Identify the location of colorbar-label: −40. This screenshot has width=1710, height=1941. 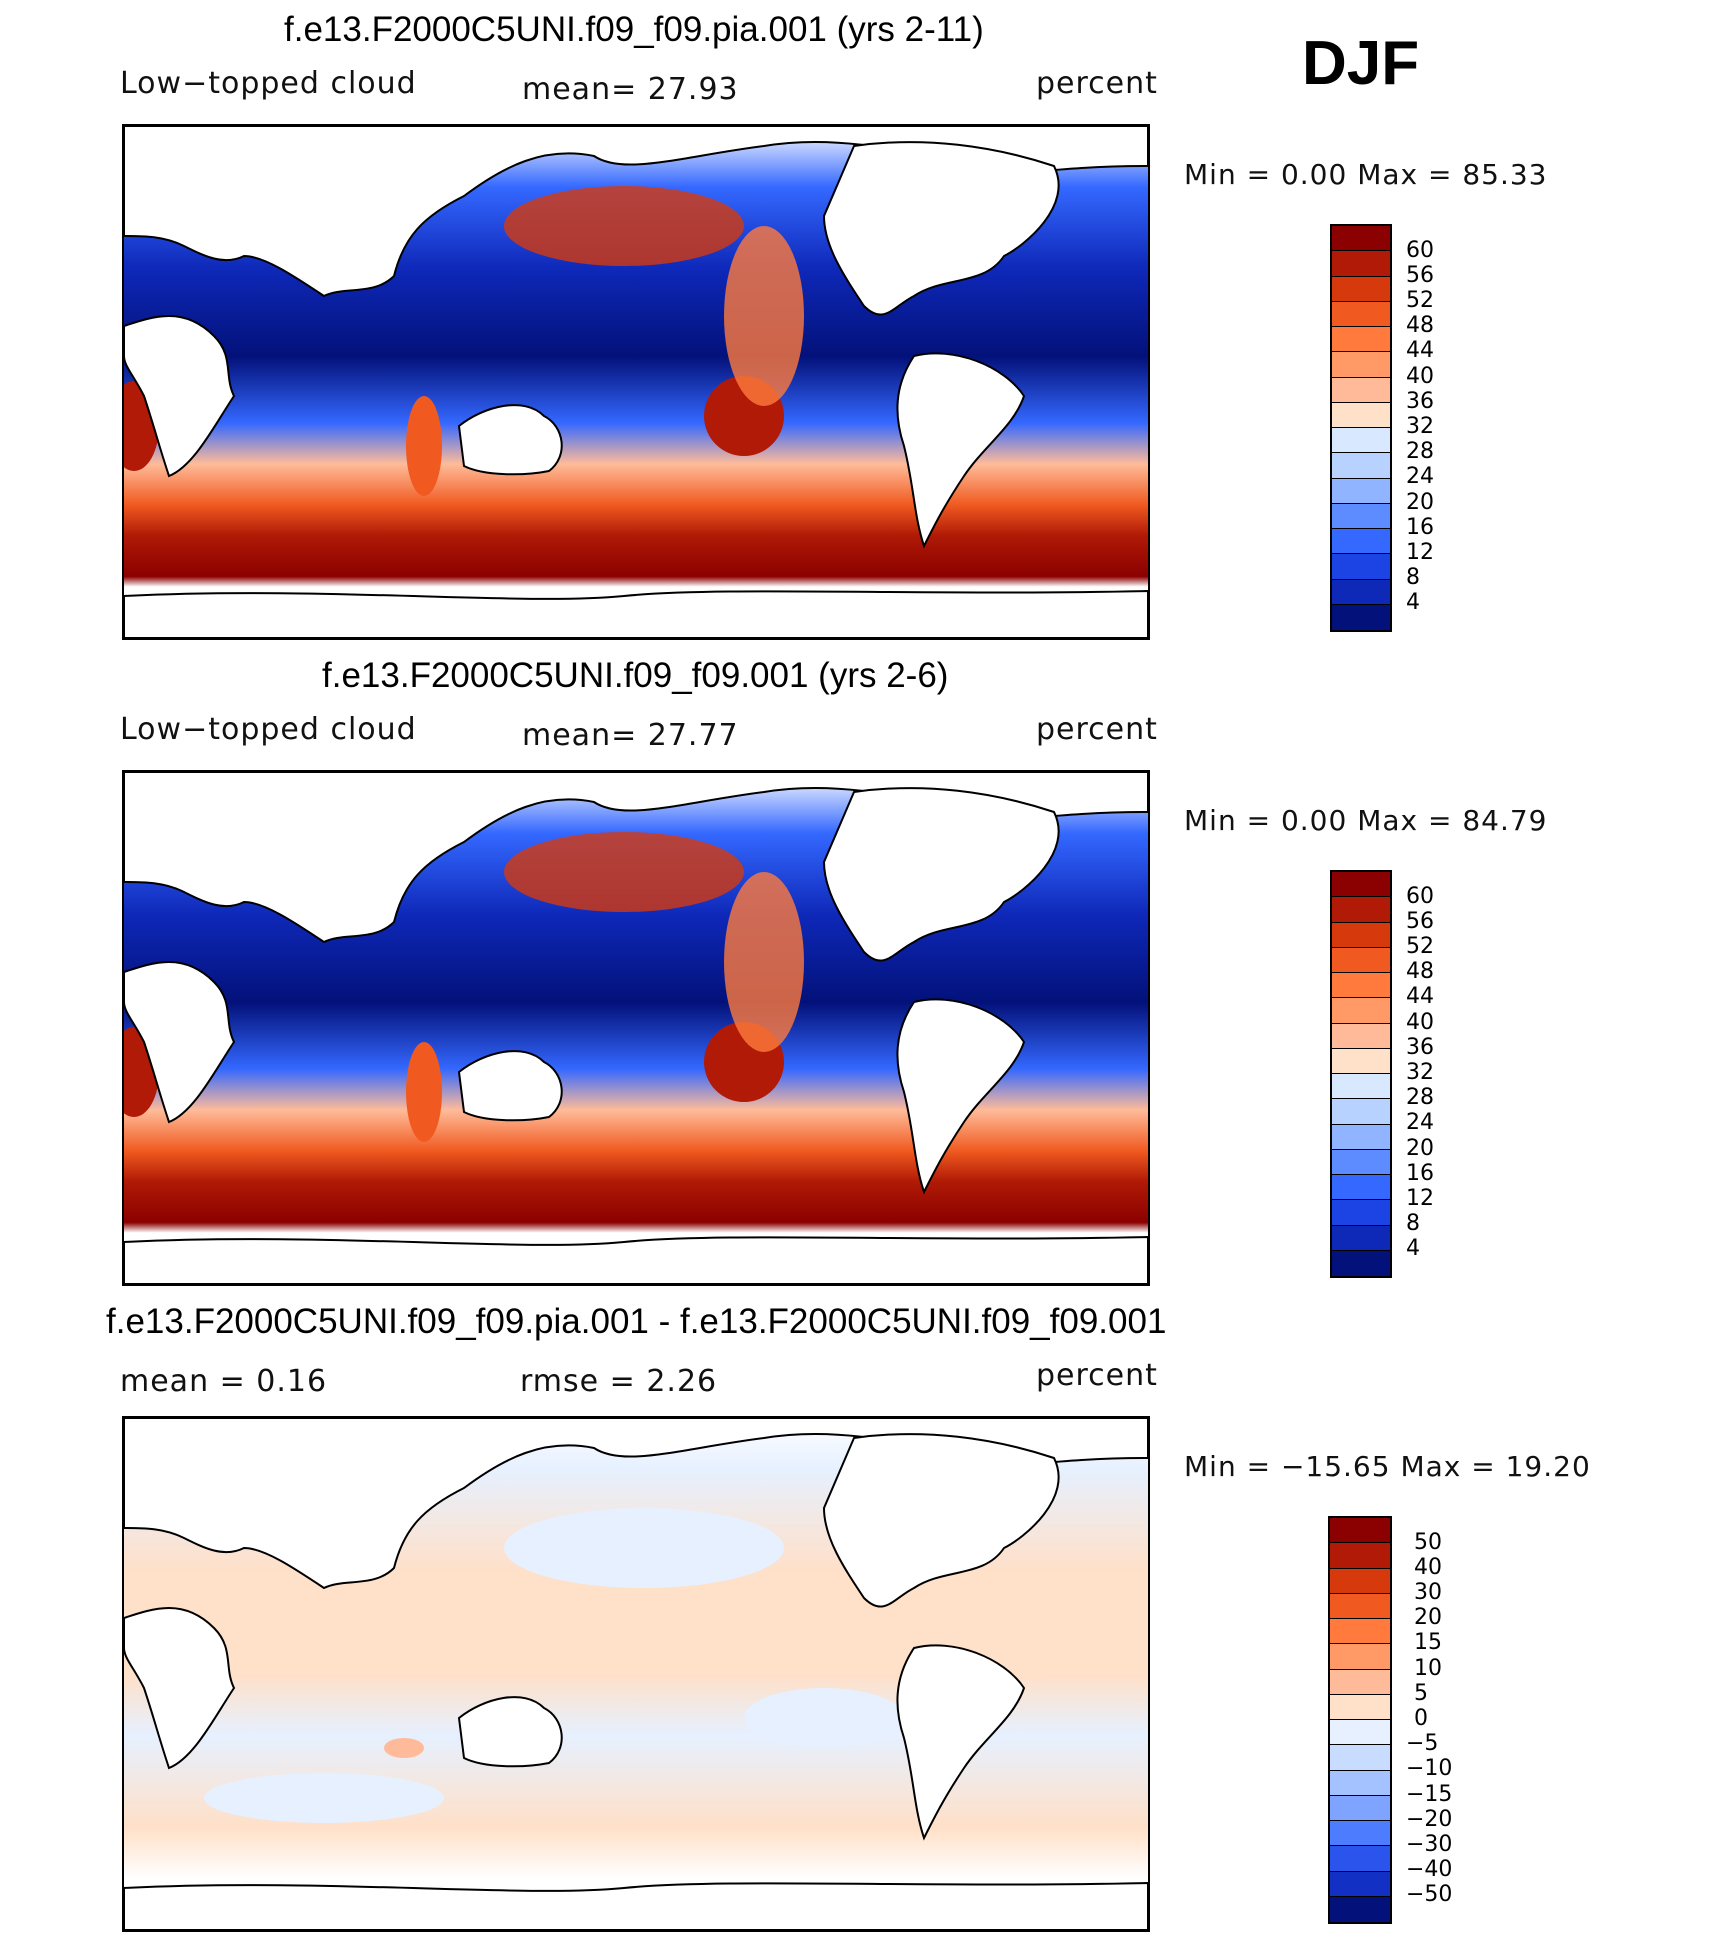
(1429, 1869).